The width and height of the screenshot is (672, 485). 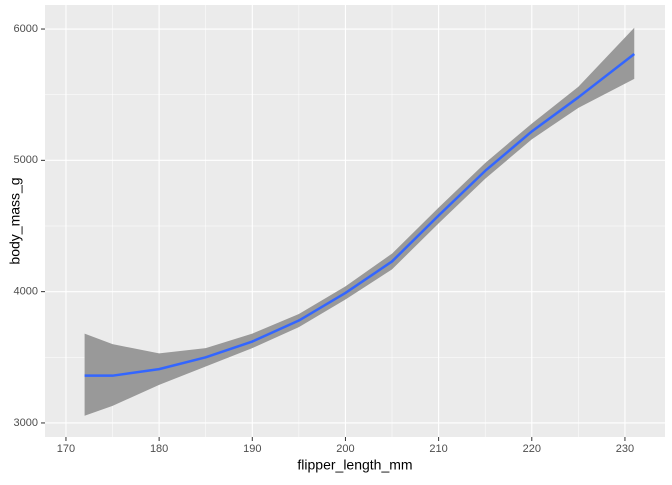 What do you see at coordinates (26, 29) in the screenshot?
I see `y-tick-label: 6000` at bounding box center [26, 29].